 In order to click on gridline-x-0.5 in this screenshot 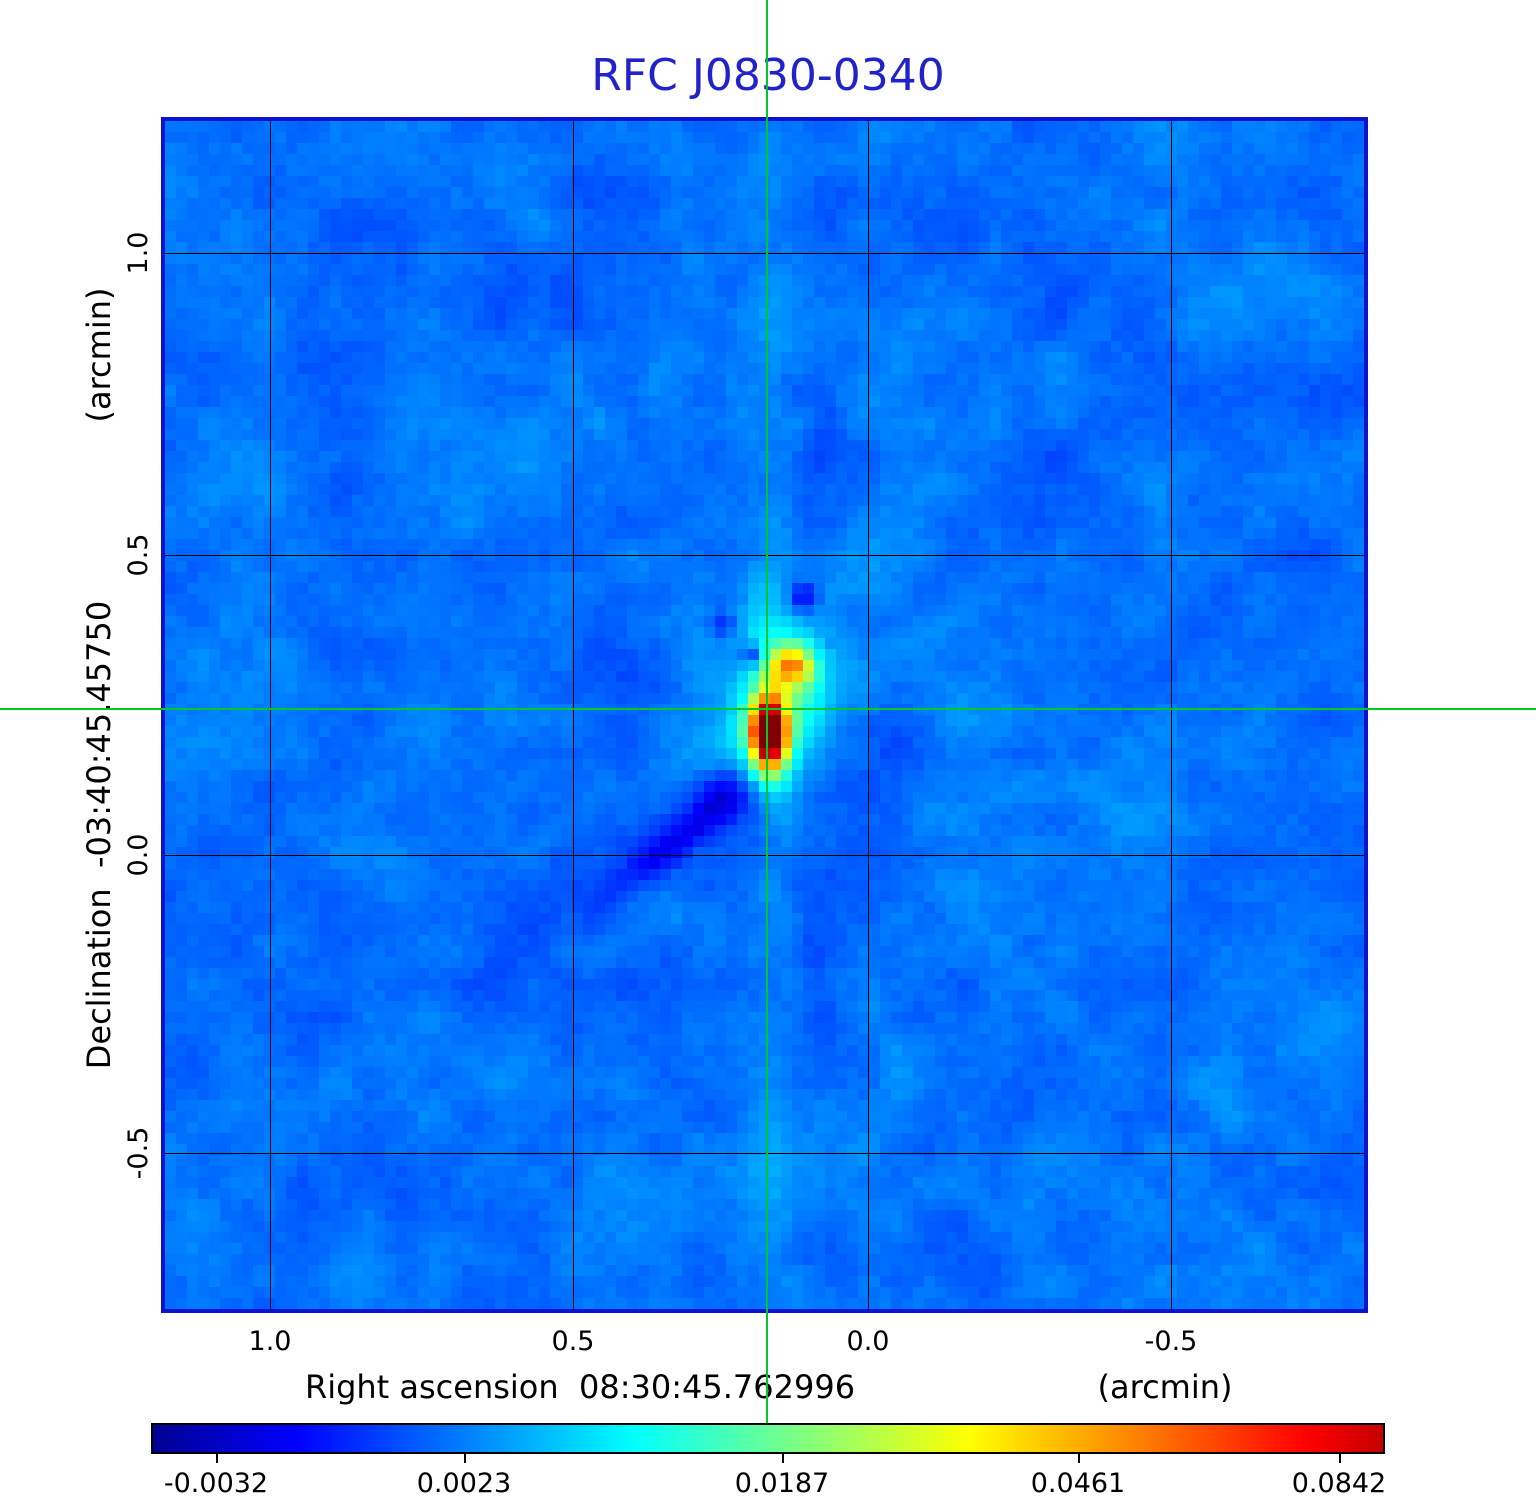, I will do `click(573, 715)`.